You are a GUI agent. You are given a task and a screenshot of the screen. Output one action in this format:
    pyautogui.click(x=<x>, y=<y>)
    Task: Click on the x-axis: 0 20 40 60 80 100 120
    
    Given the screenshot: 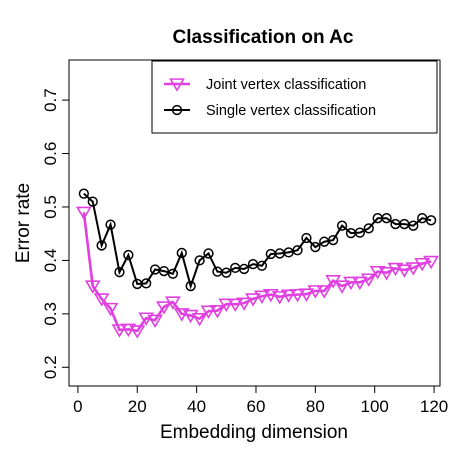 What is the action you would take?
    pyautogui.click(x=260, y=400)
    